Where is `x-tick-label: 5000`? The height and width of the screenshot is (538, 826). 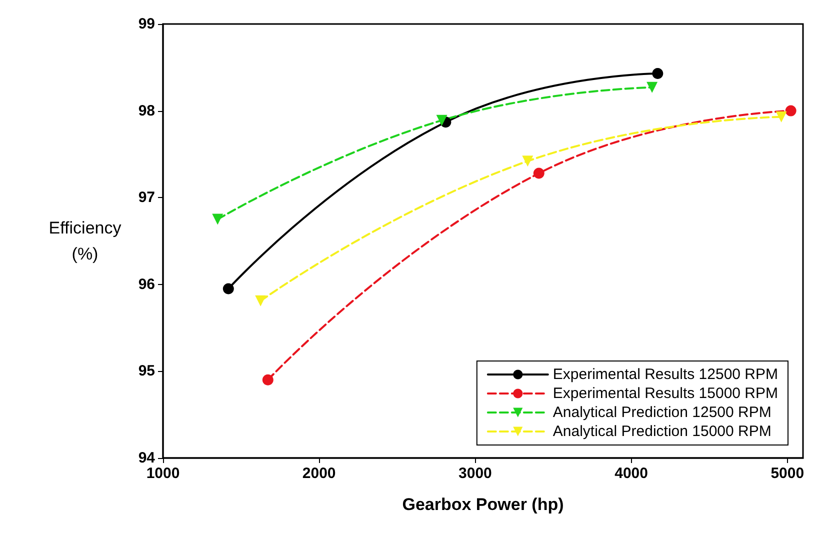 x-tick-label: 5000 is located at coordinates (787, 473).